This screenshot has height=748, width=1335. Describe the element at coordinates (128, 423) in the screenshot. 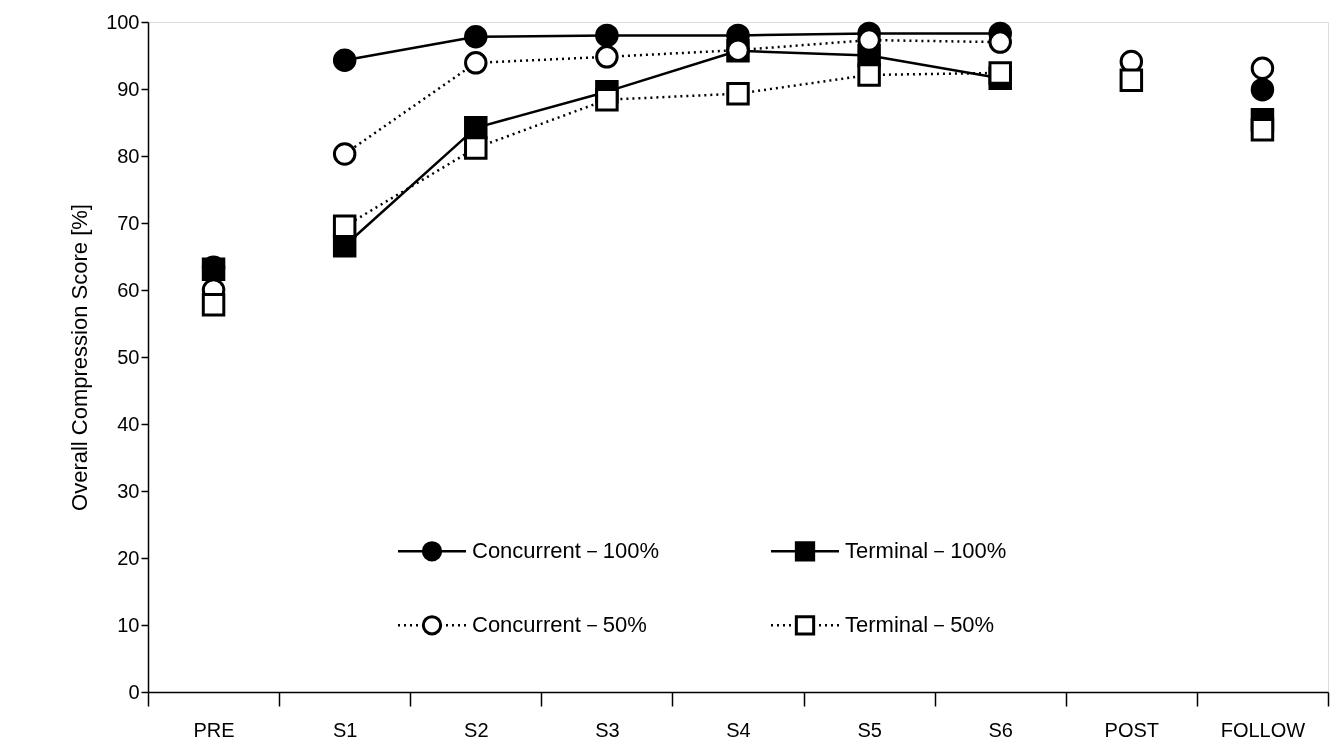

I see `y-tick-label: 40` at that location.